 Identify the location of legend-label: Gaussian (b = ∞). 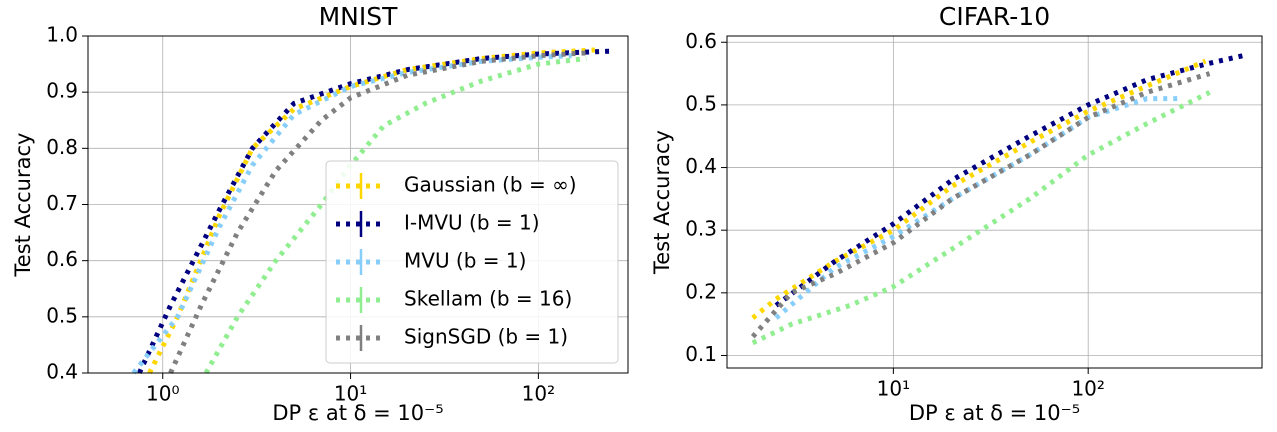
(490, 185).